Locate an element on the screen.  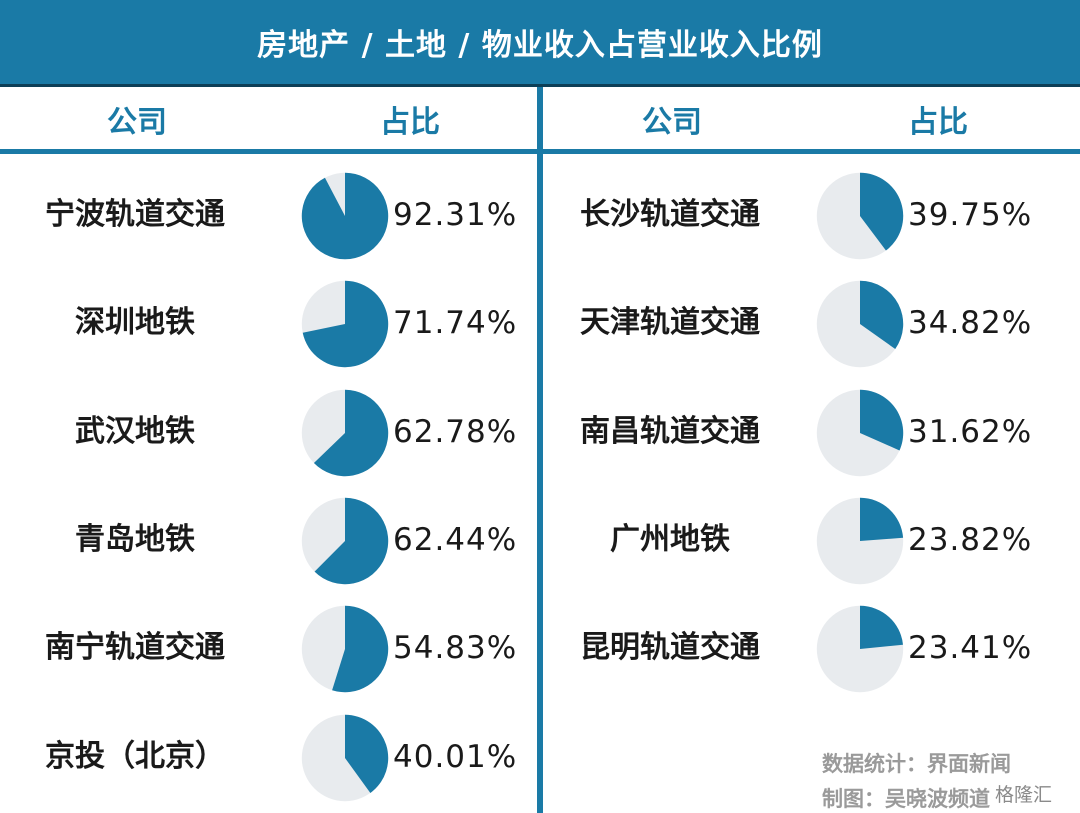
company-name: 武汉地铁 is located at coordinates (135, 431).